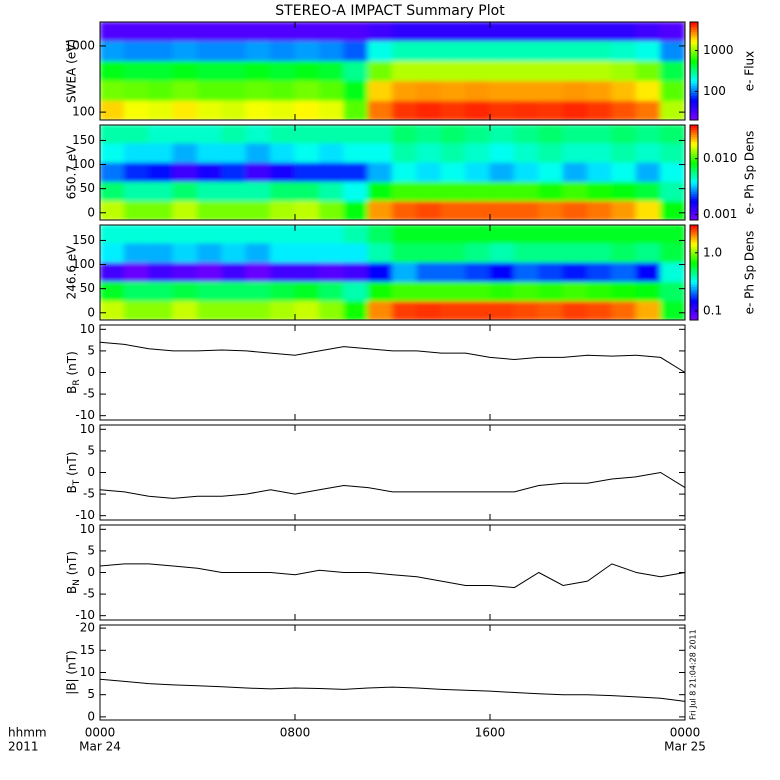 The width and height of the screenshot is (780, 780). I want to click on y-tick-label: 50, so click(87, 288).